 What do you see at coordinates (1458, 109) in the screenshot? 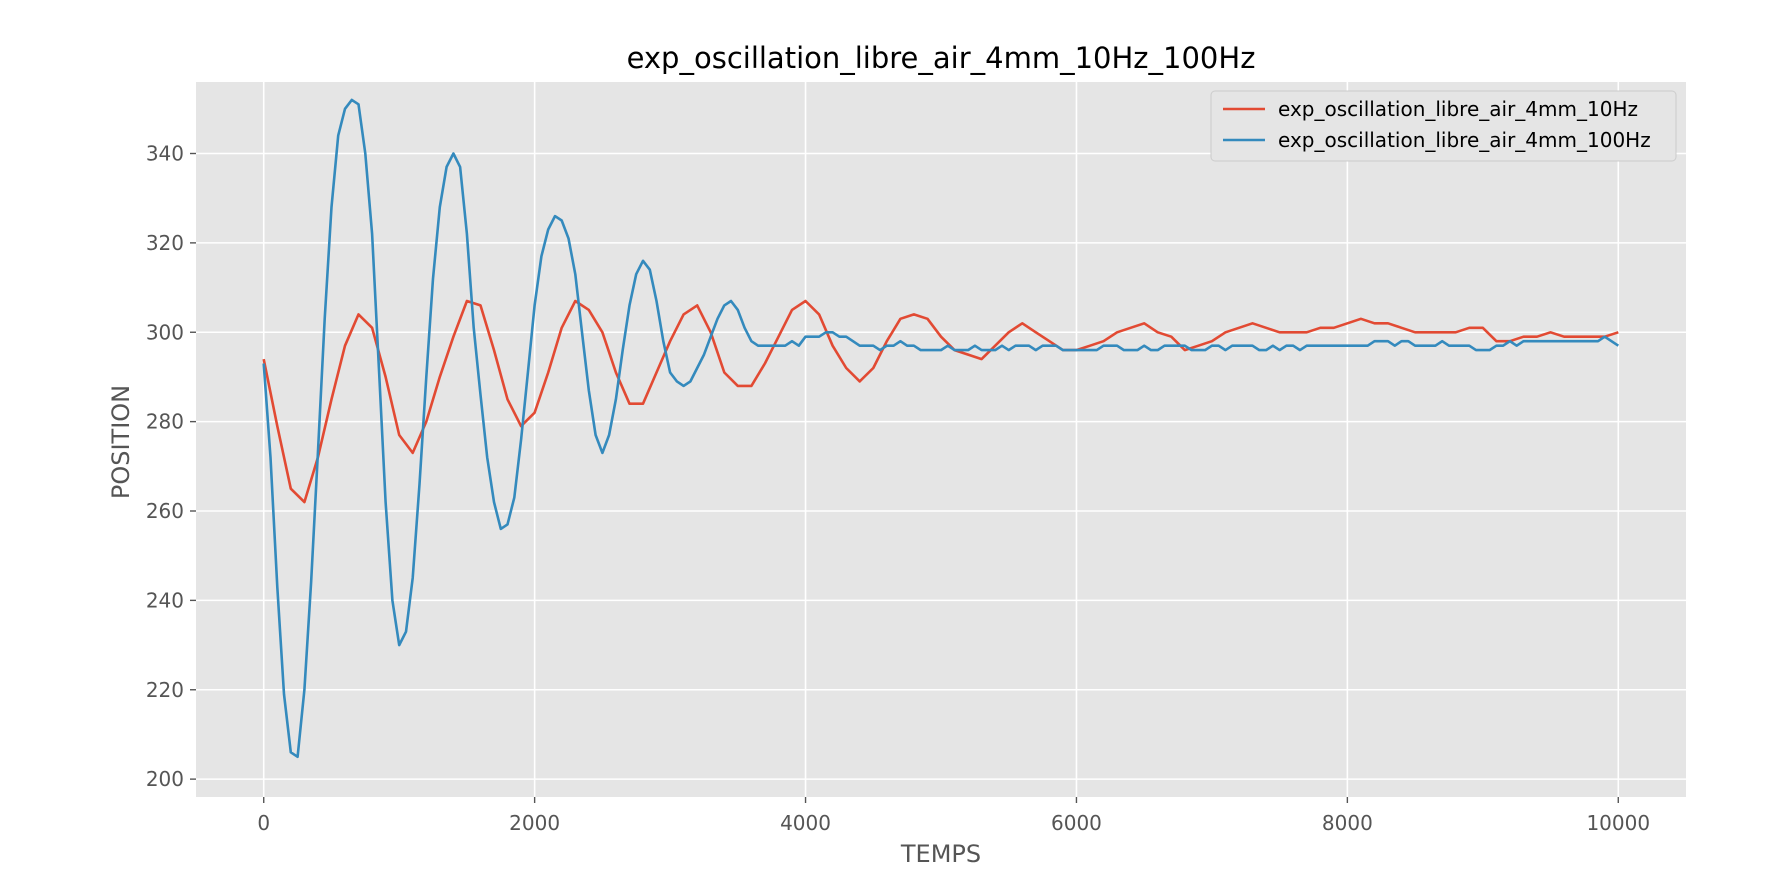
I see `legend-label-10hz: exp_oscillation_libre_air_4mm_10Hz` at bounding box center [1458, 109].